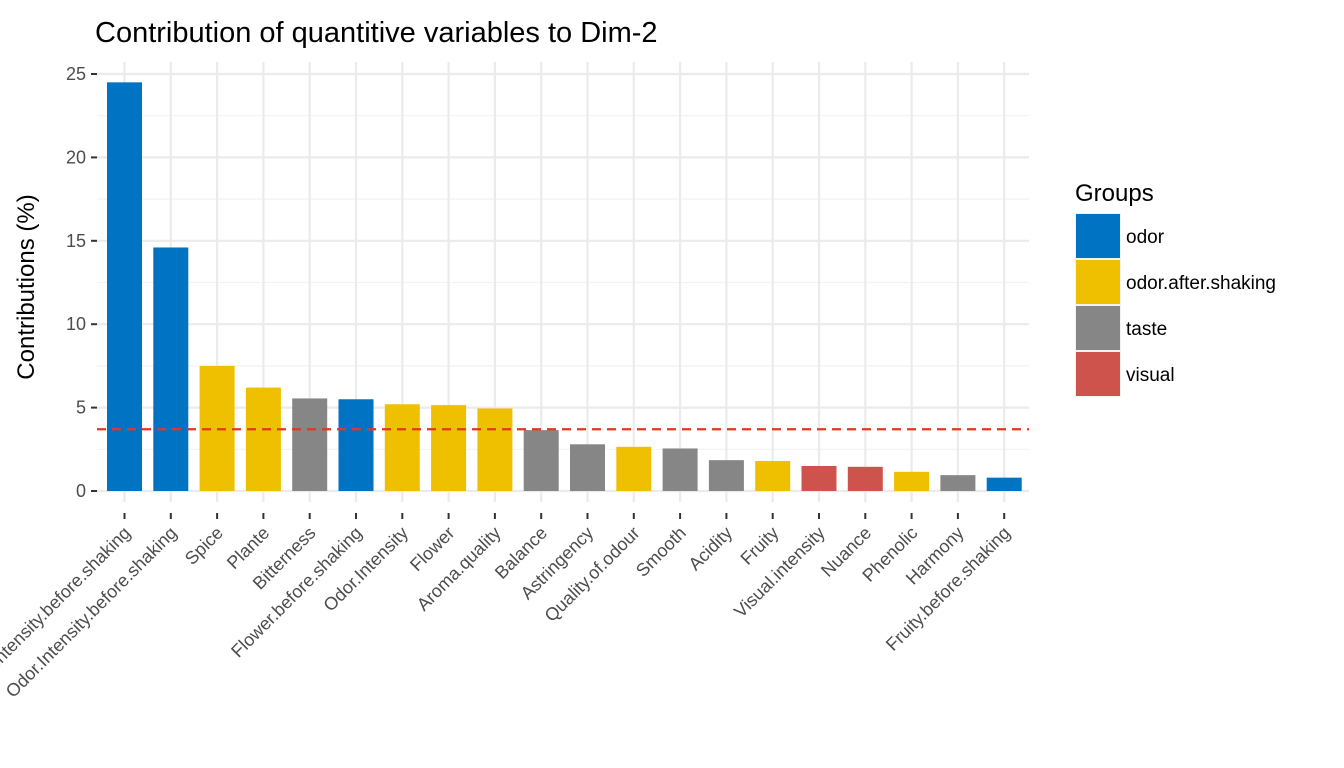 The width and height of the screenshot is (1344, 768). What do you see at coordinates (76, 324) in the screenshot?
I see `y-tick-label: 10` at bounding box center [76, 324].